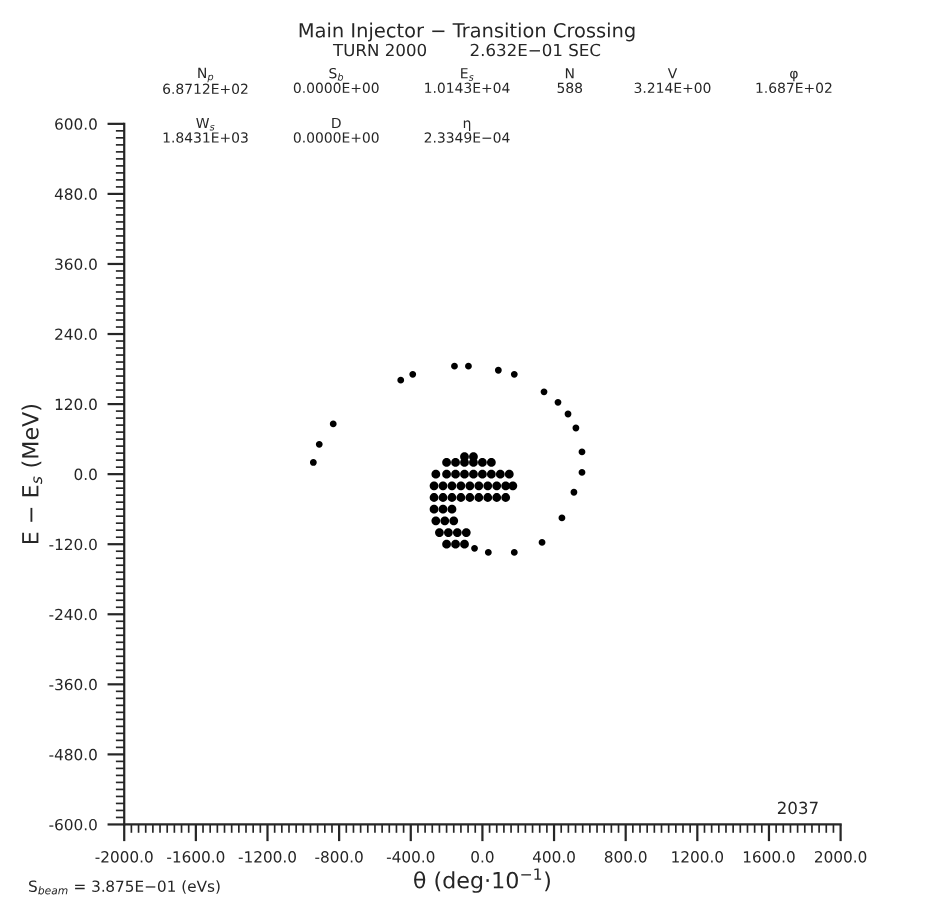 Image resolution: width=934 pixels, height=904 pixels. Describe the element at coordinates (32, 474) in the screenshot. I see `y-axis-title: E − E$_{s}$ (MeV)` at that location.